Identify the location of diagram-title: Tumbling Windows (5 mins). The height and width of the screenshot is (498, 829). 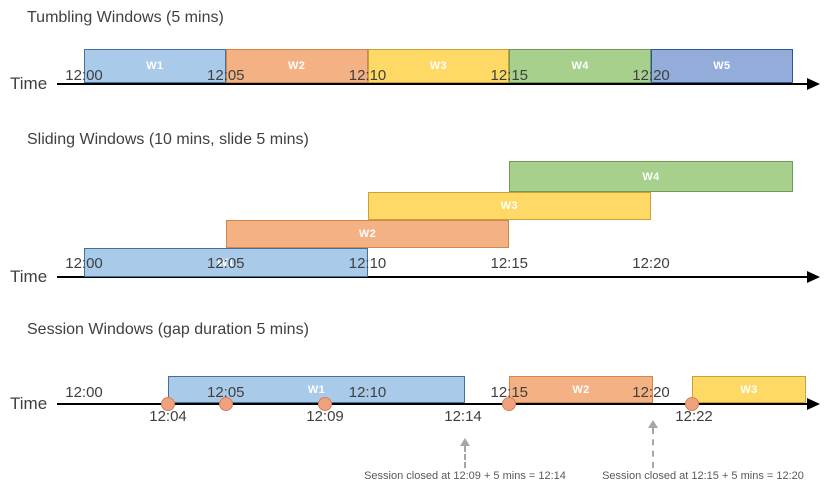
(125, 17).